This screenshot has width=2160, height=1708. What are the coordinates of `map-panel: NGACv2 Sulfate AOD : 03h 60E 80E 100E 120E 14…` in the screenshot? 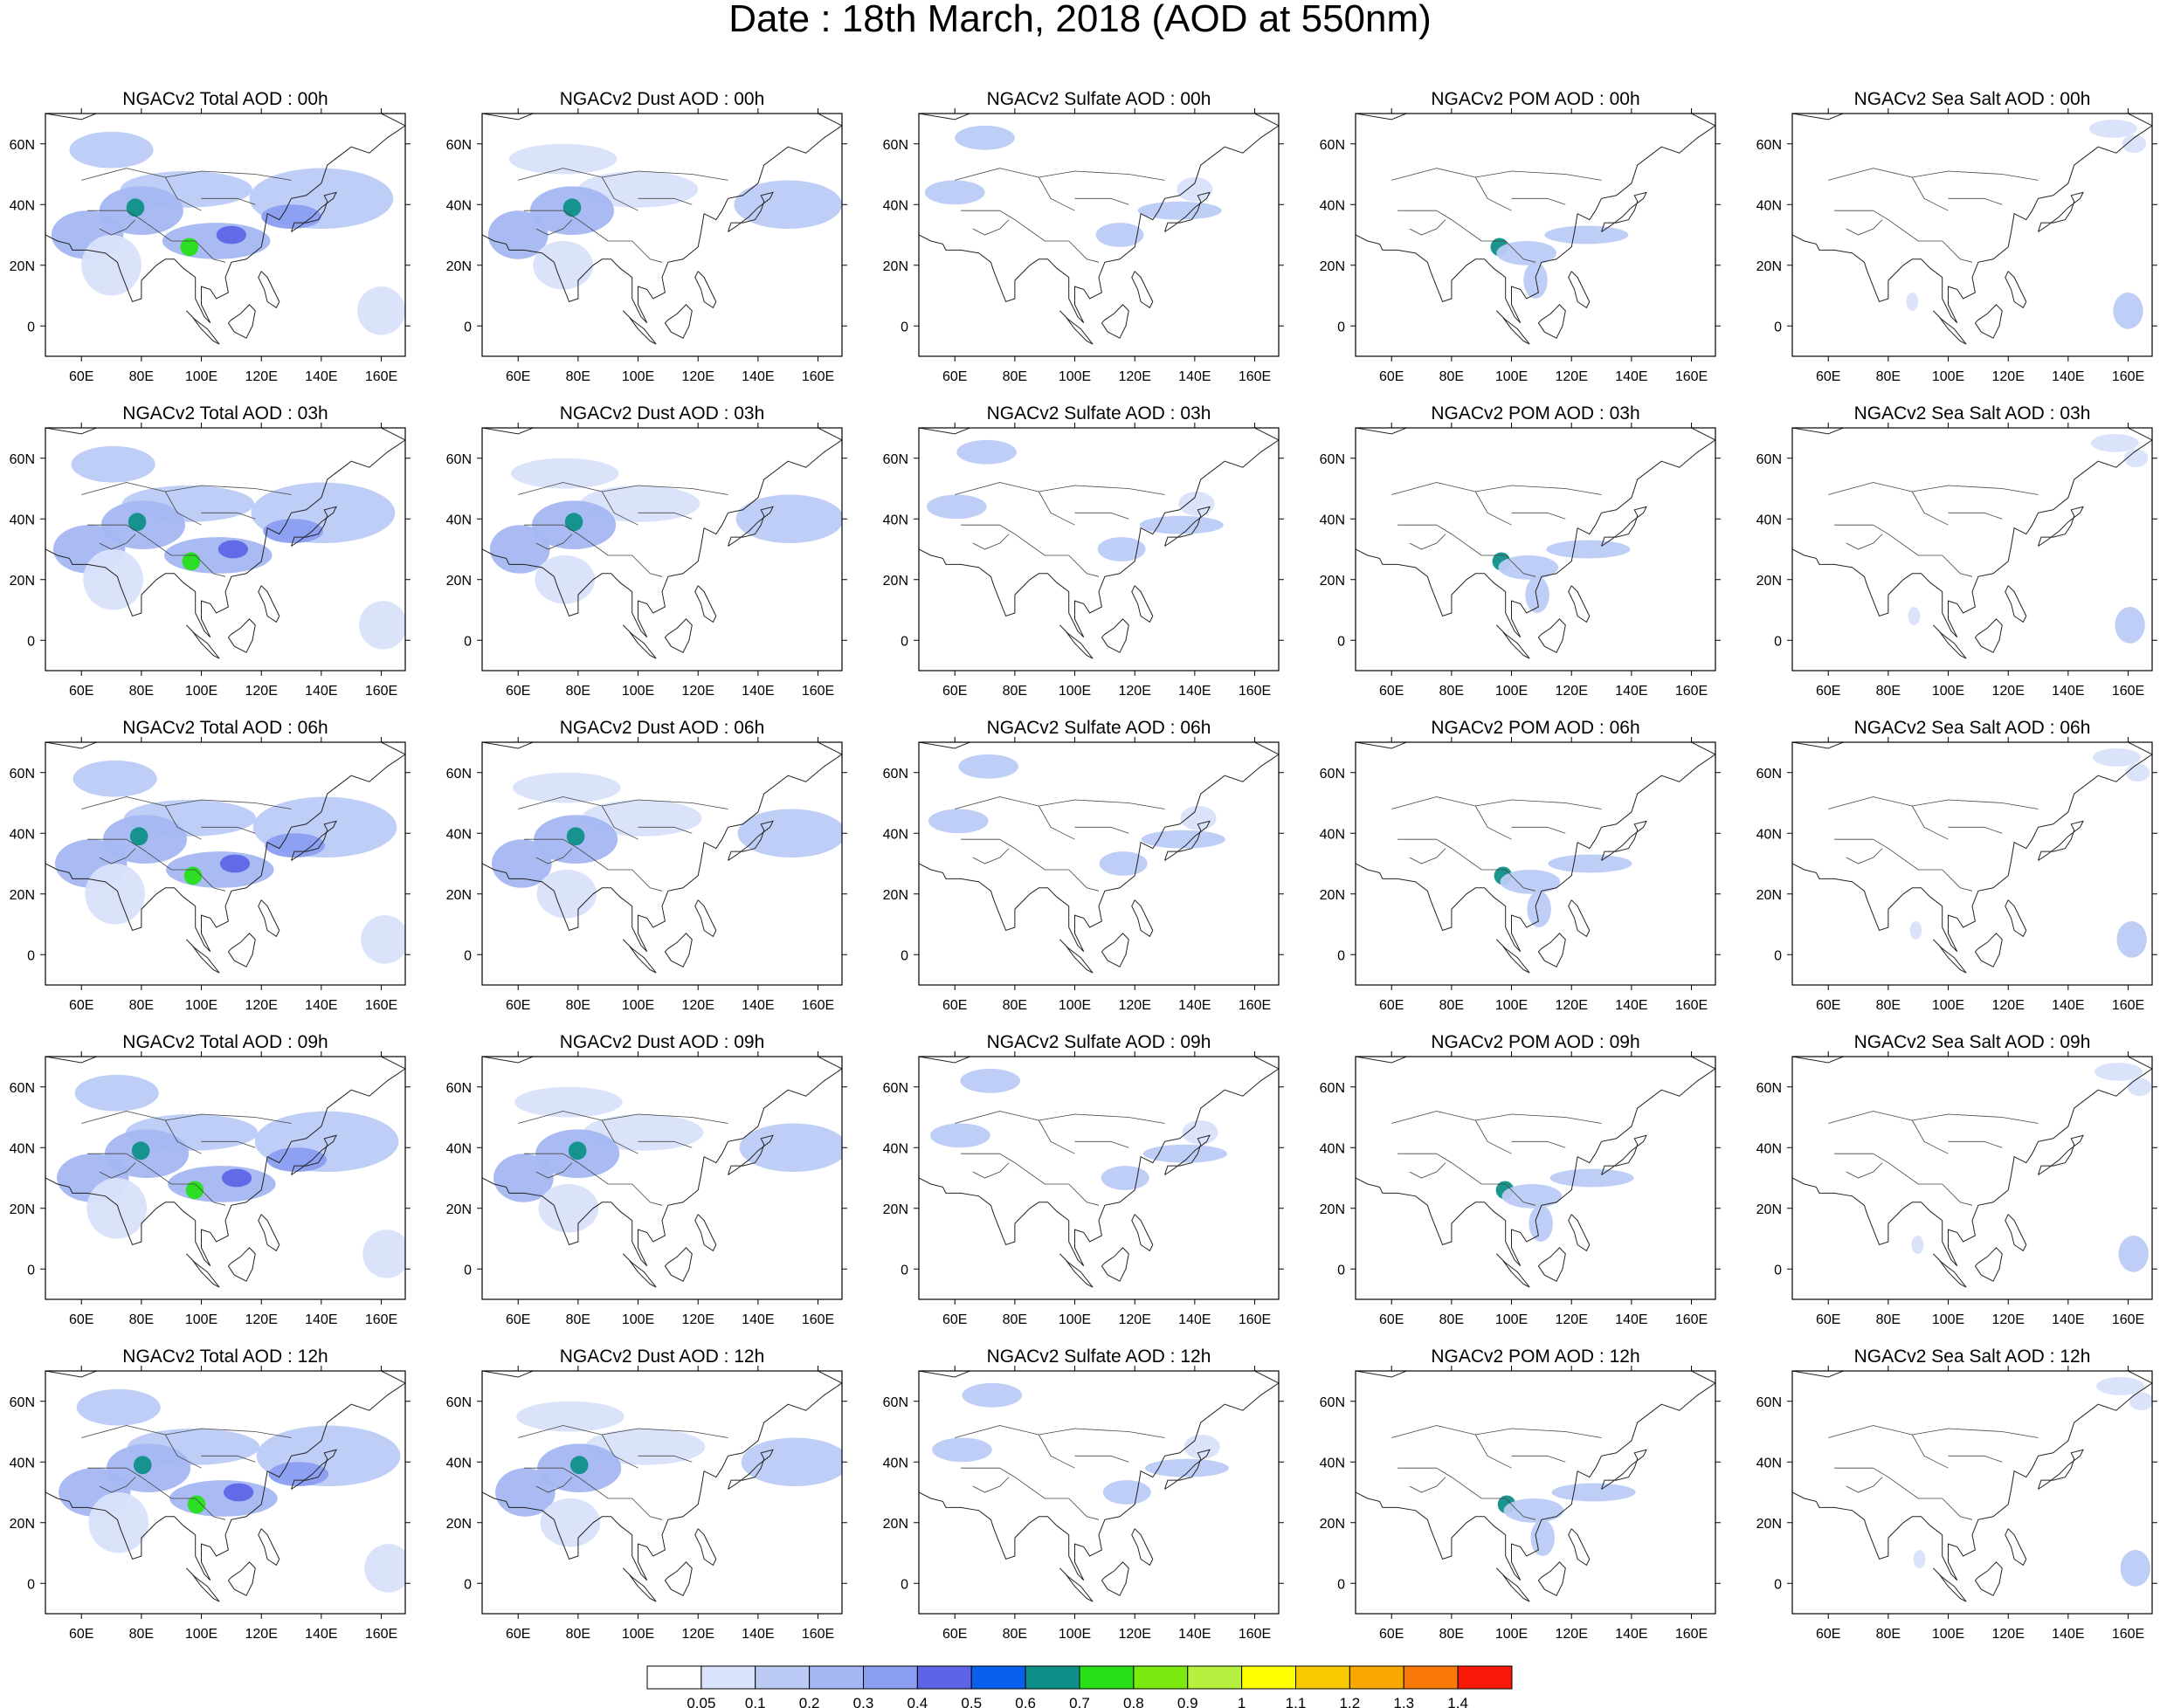 It's located at (1083, 551).